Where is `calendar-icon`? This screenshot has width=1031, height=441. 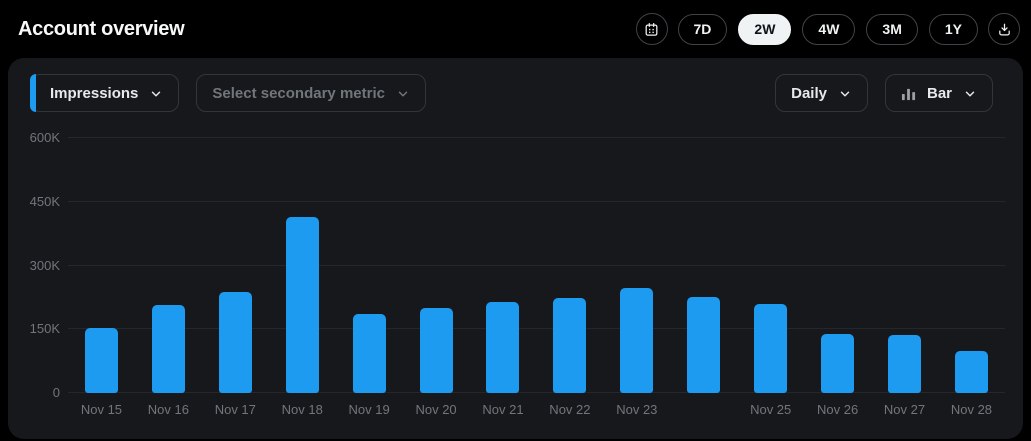
calendar-icon is located at coordinates (651, 29).